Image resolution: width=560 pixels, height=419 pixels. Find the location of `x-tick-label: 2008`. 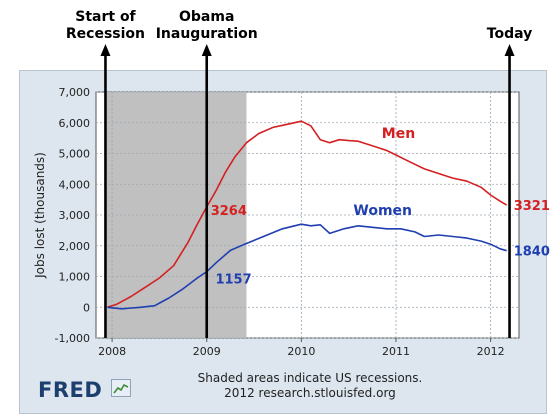

x-tick-label: 2008 is located at coordinates (112, 351).